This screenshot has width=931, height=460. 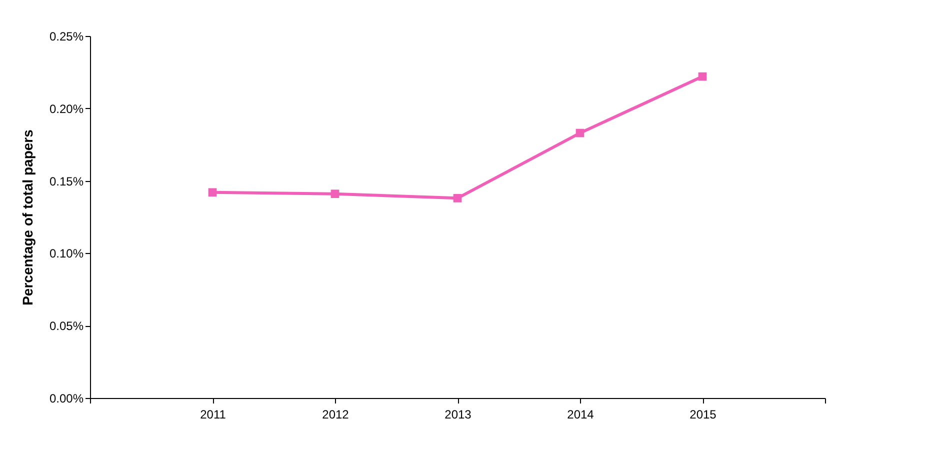 What do you see at coordinates (336, 415) in the screenshot?
I see `x-tick-label: 2012` at bounding box center [336, 415].